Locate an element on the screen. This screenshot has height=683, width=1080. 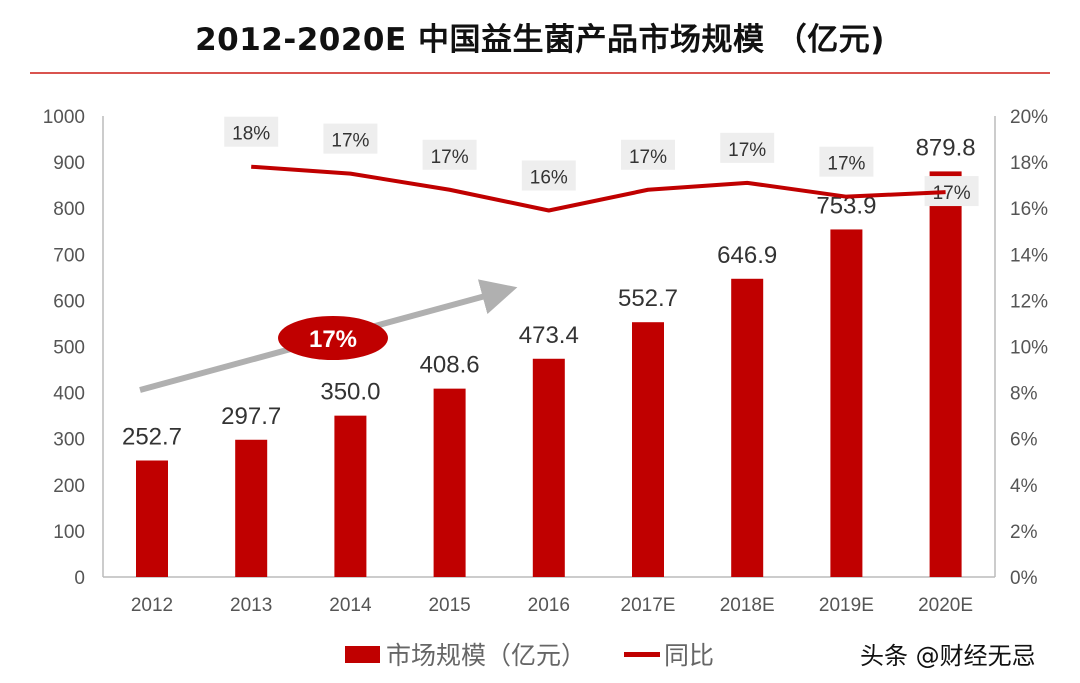
watermark: 头条 @财经无忌 is located at coordinates (948, 656).